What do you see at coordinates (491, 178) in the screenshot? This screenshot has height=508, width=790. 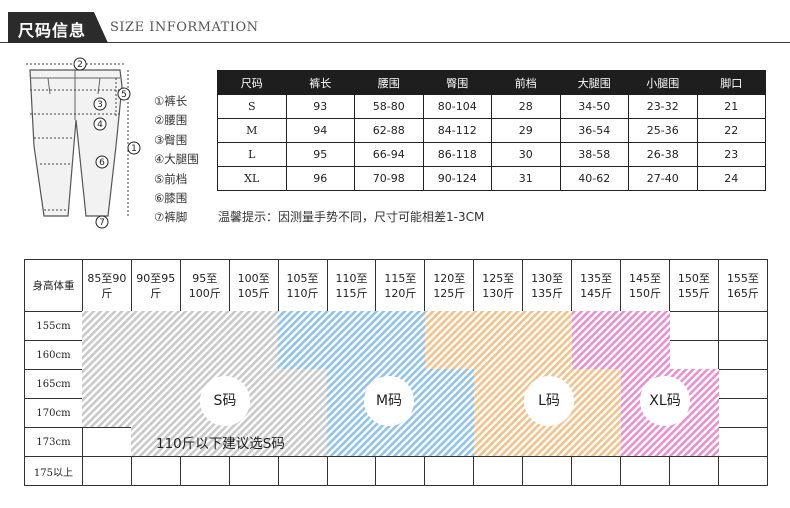 I see `size-table-row: XL 96 70-98 90-124 31 40-62 27-40 24` at bounding box center [491, 178].